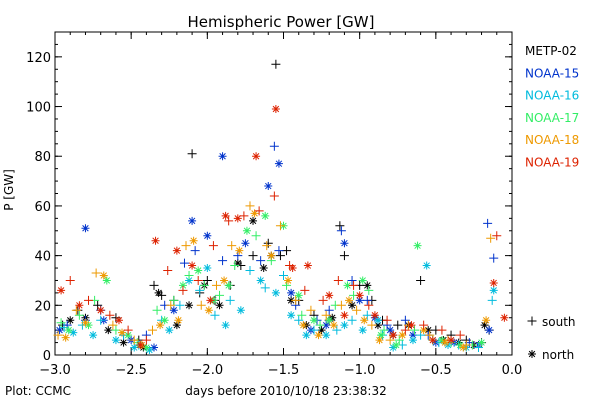  What do you see at coordinates (42, 306) in the screenshot?
I see `y-tick-label: 20` at bounding box center [42, 306].